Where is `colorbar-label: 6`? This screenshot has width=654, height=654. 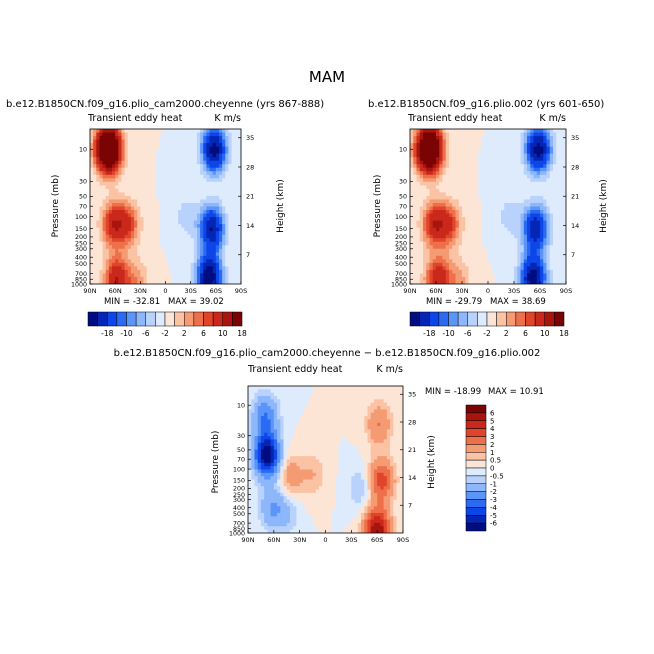 colorbar-label: 6 is located at coordinates (203, 333).